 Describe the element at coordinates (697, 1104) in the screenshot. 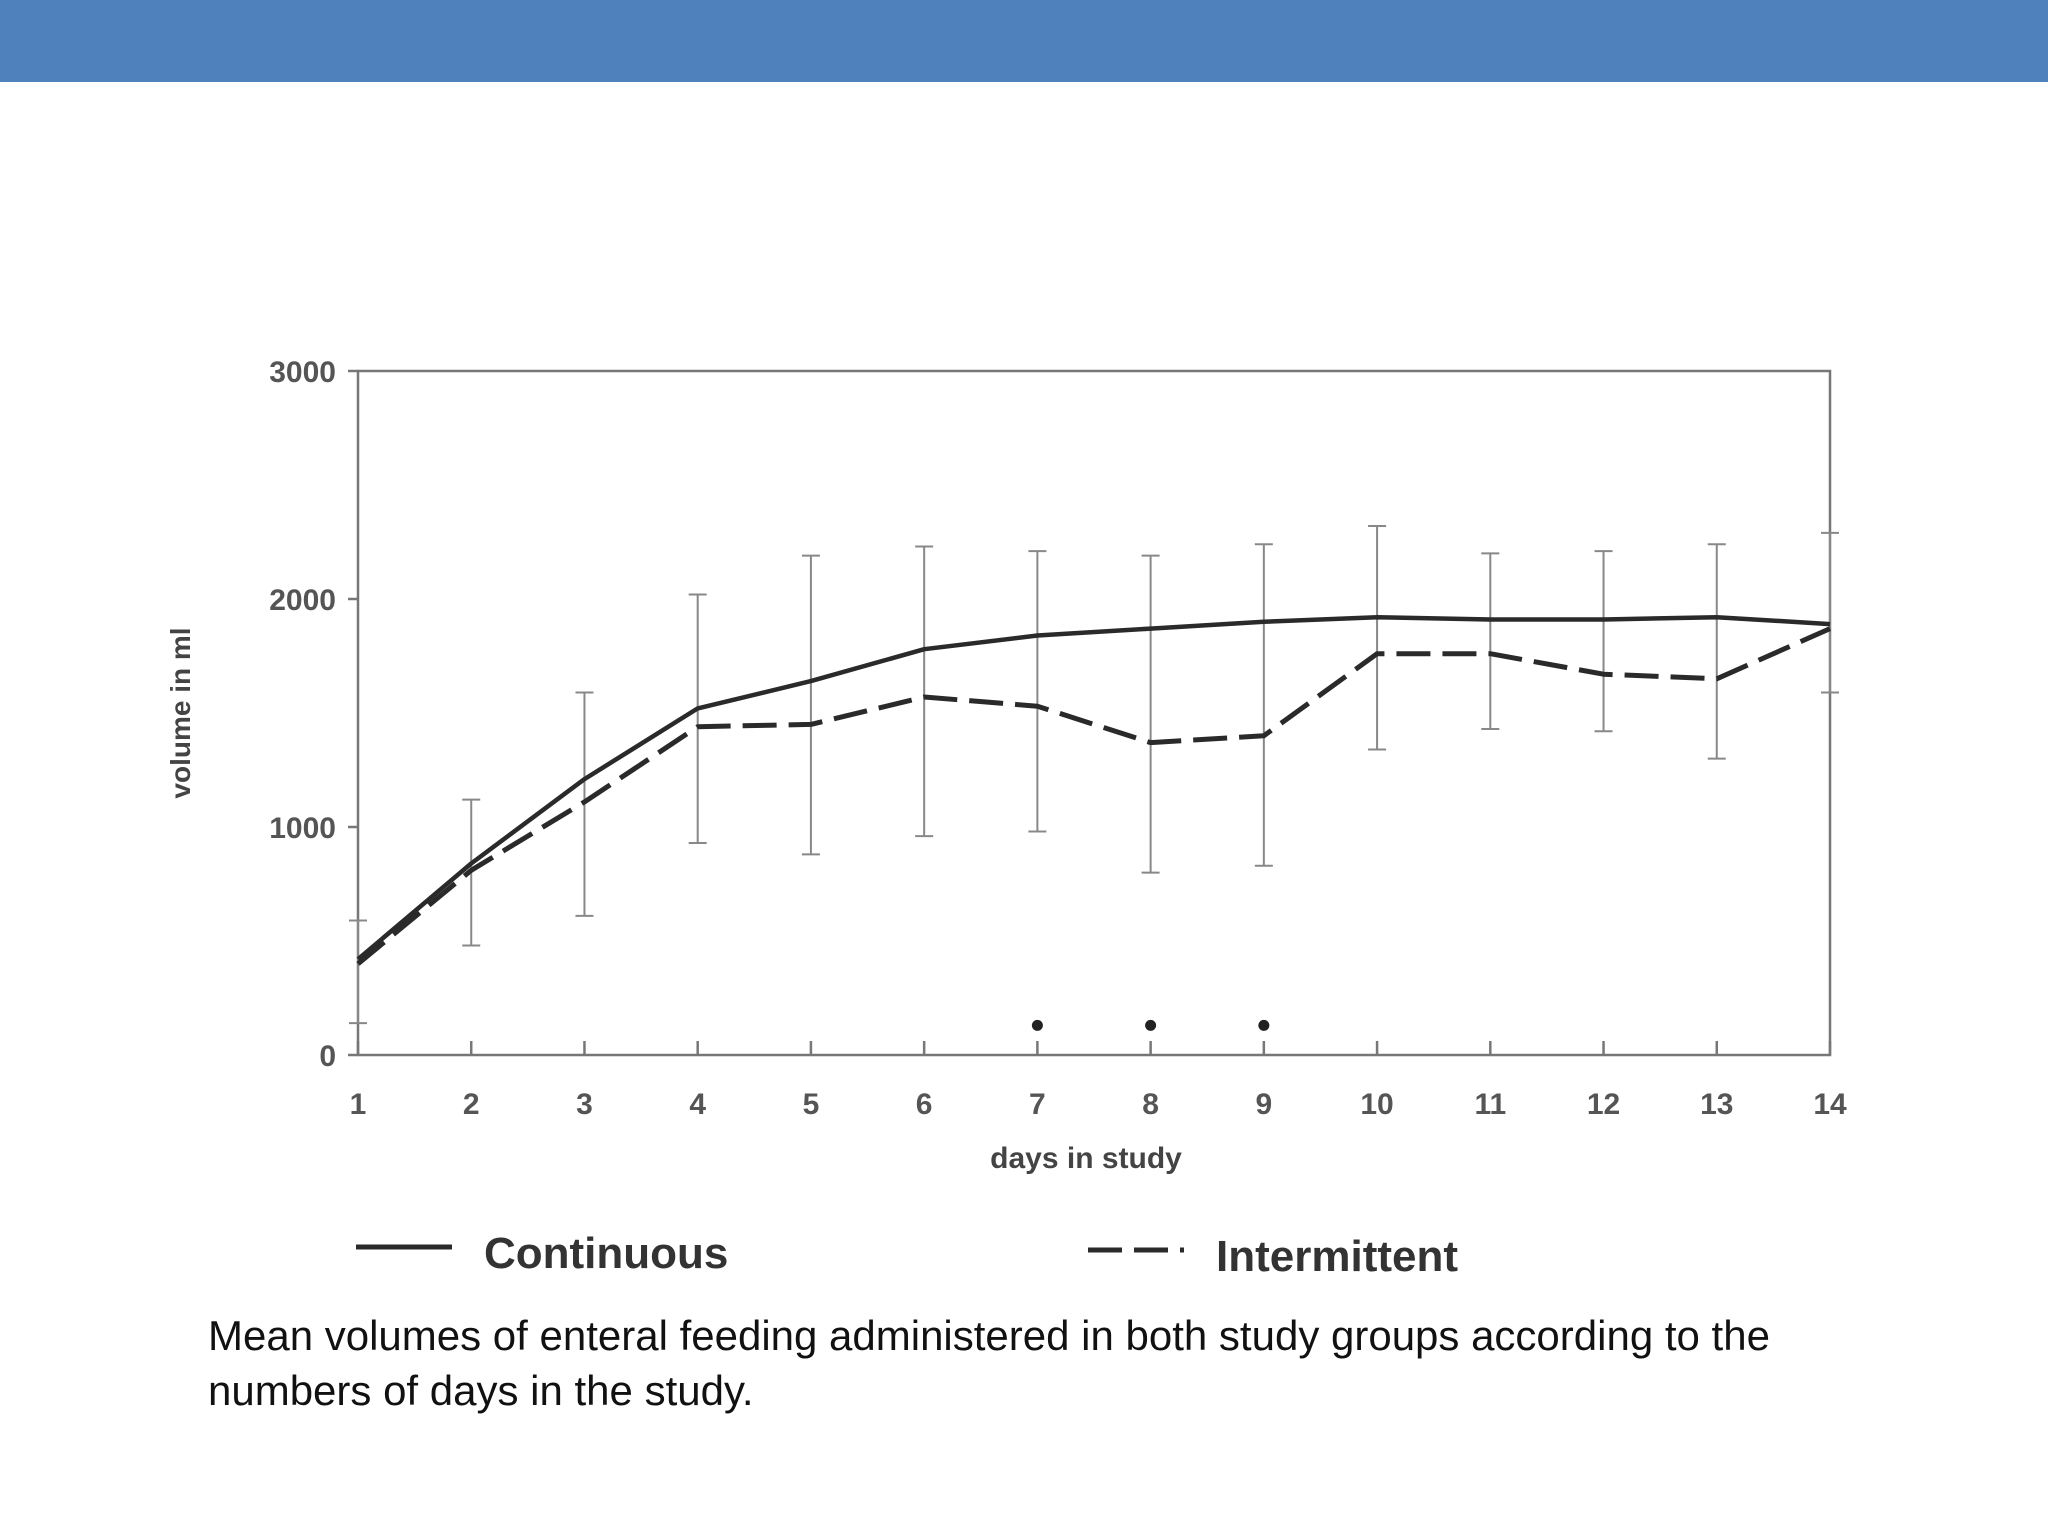

I see `x-tick-label: 4` at that location.